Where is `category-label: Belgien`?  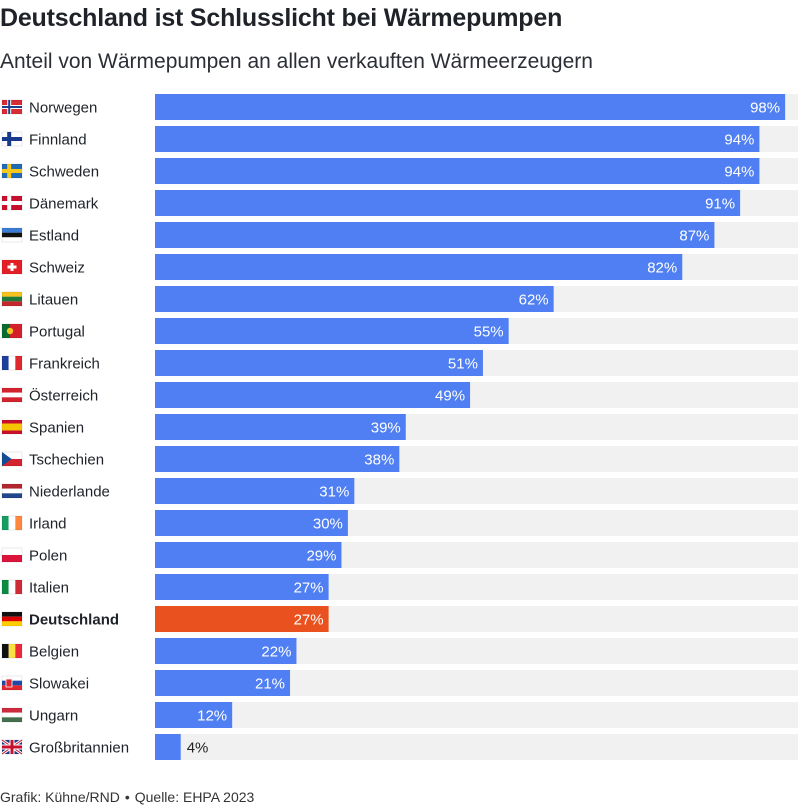
category-label: Belgien is located at coordinates (54, 652).